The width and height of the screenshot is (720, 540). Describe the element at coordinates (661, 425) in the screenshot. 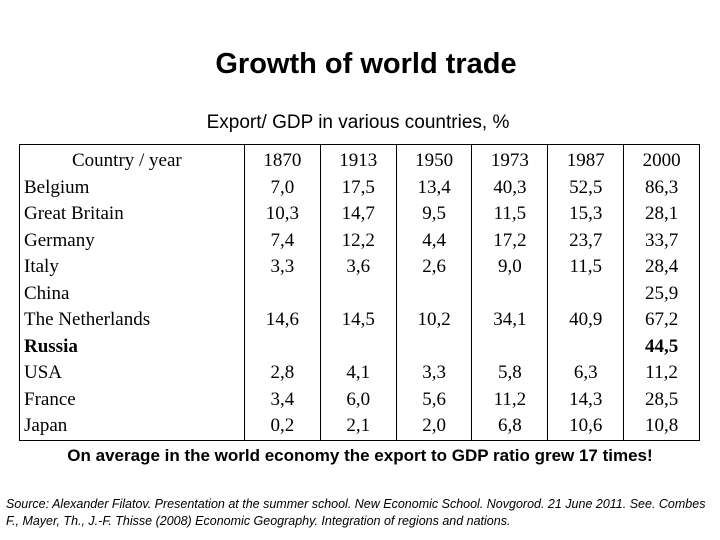

I see `table-cell: 10,8` at that location.